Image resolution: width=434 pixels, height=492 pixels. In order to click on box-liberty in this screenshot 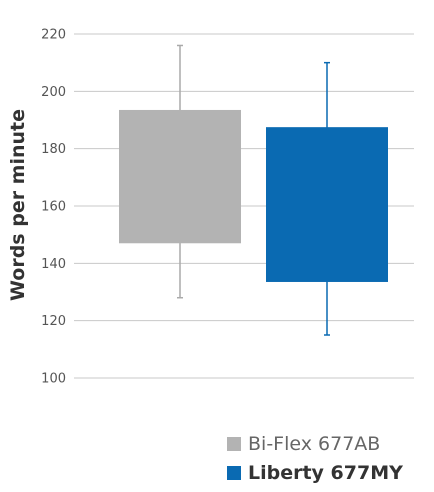, I will do `click(327, 204)`.